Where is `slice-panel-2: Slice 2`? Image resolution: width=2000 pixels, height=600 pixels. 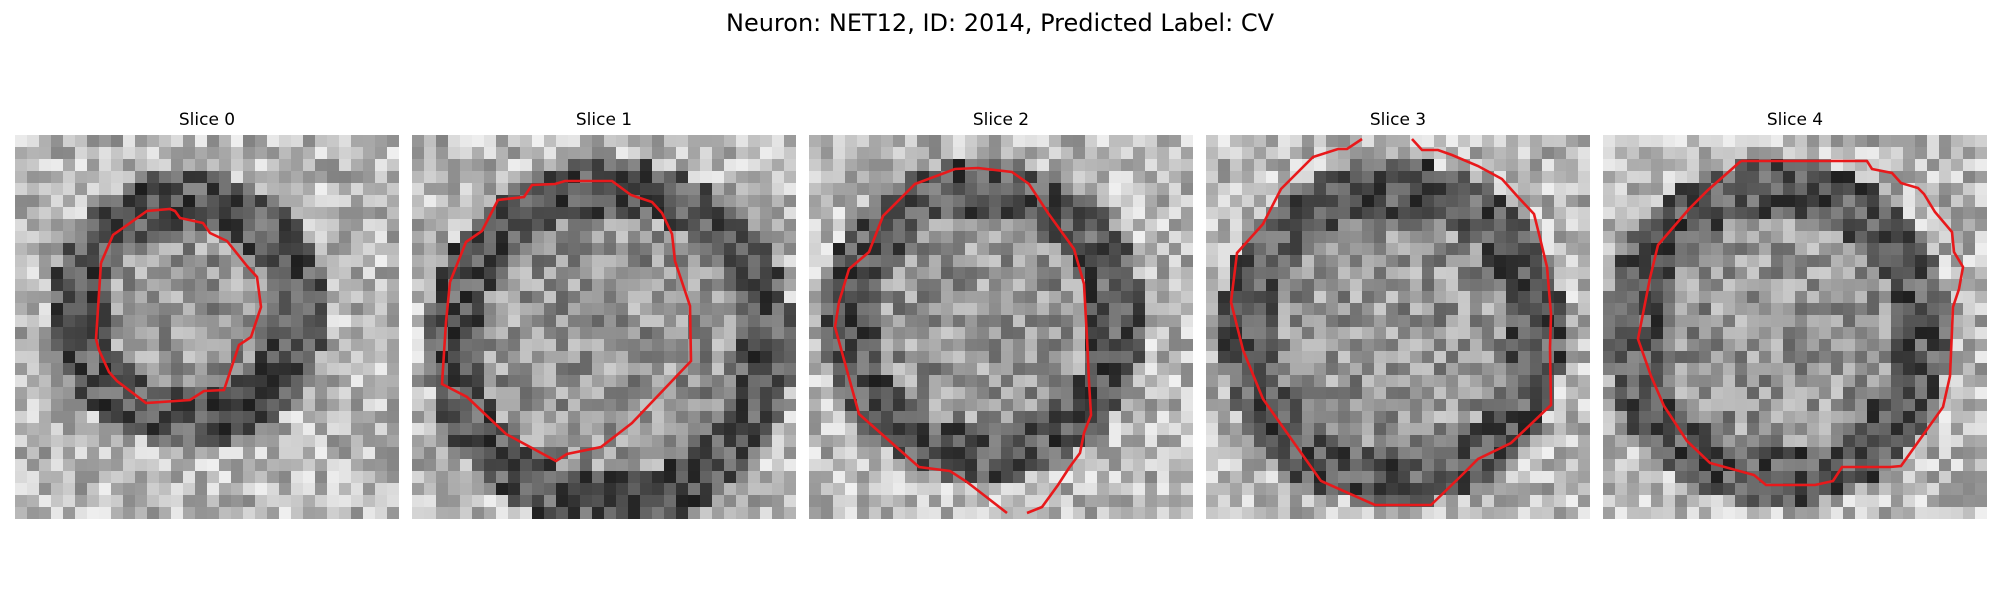 slice-panel-2: Slice 2 is located at coordinates (1001, 313).